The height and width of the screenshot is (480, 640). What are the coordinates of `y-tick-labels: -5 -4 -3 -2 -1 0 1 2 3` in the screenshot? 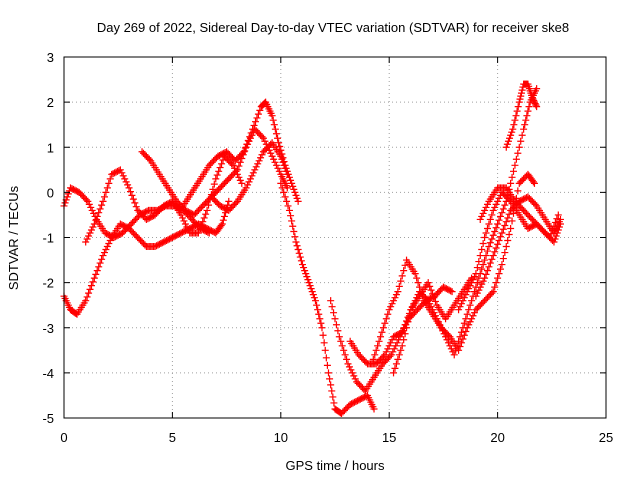 It's located at (48, 238).